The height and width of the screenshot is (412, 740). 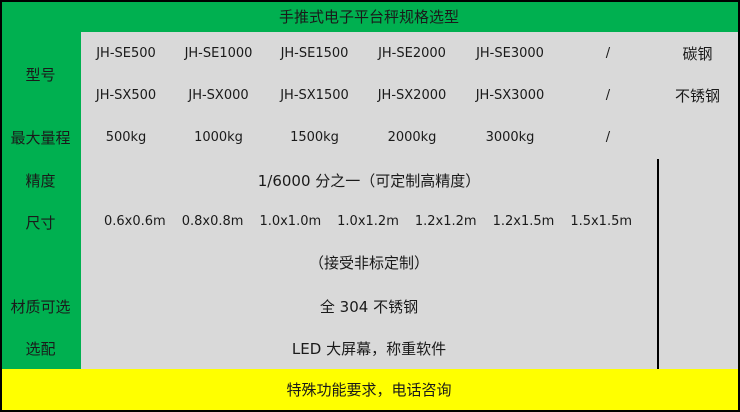 I want to click on capacity-cell: 1500kg, so click(x=315, y=138).